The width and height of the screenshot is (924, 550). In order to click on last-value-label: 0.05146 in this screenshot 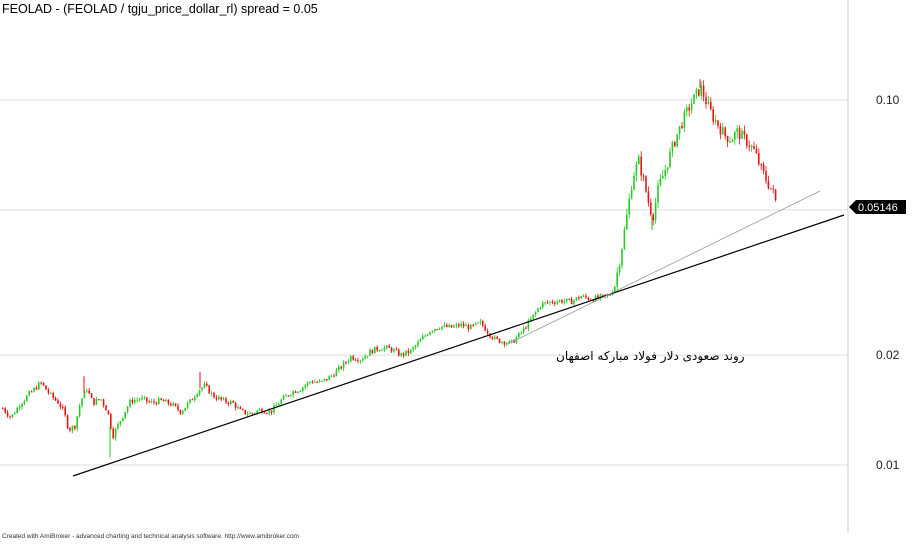, I will do `click(878, 208)`.